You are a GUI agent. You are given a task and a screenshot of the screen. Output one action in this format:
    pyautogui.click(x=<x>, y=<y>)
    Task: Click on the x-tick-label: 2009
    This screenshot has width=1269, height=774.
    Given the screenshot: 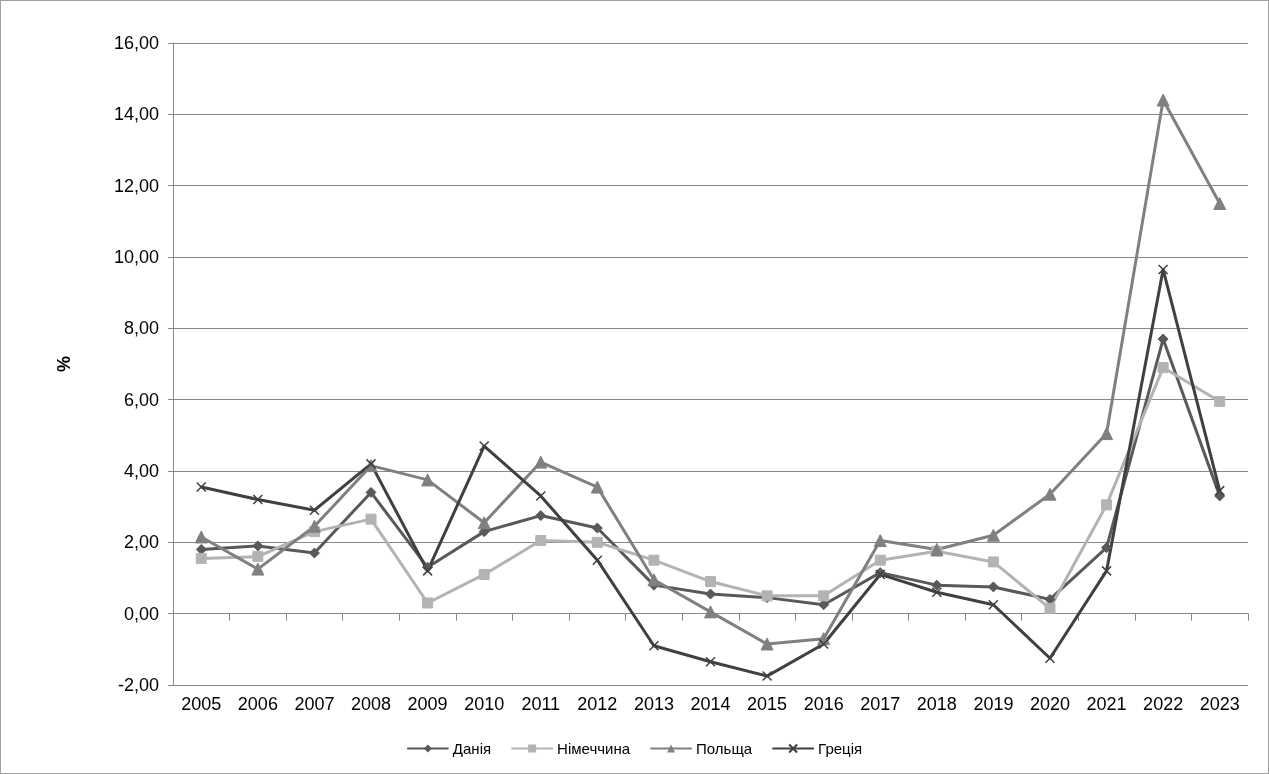 What is the action you would take?
    pyautogui.click(x=427, y=704)
    